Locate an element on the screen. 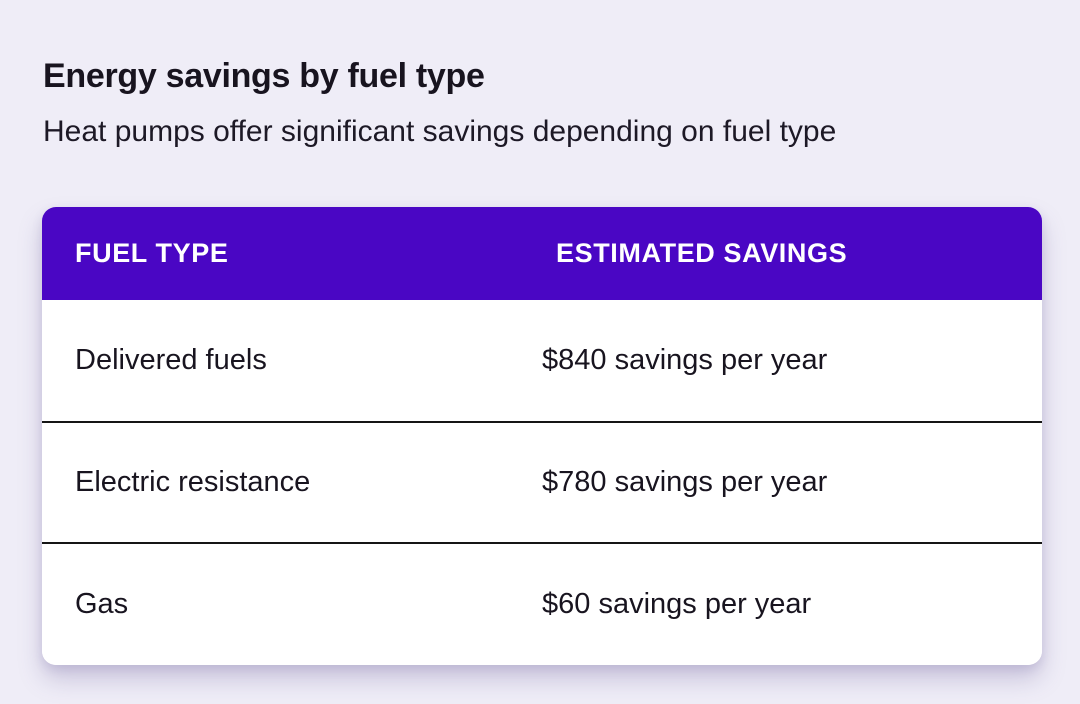  estimated-savings-cell: $840 savings per year is located at coordinates (685, 360).